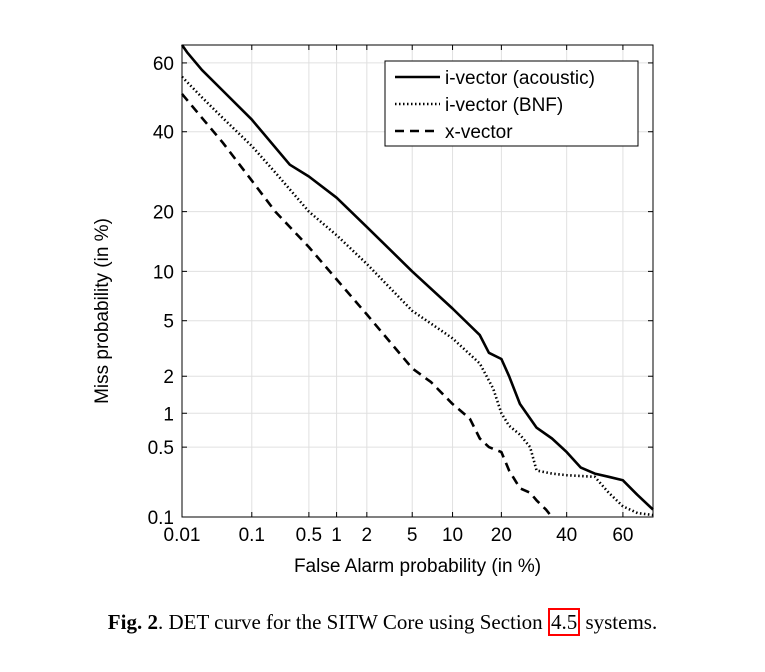 The width and height of the screenshot is (765, 672). I want to click on y-tick-label: 0.5, so click(161, 448).